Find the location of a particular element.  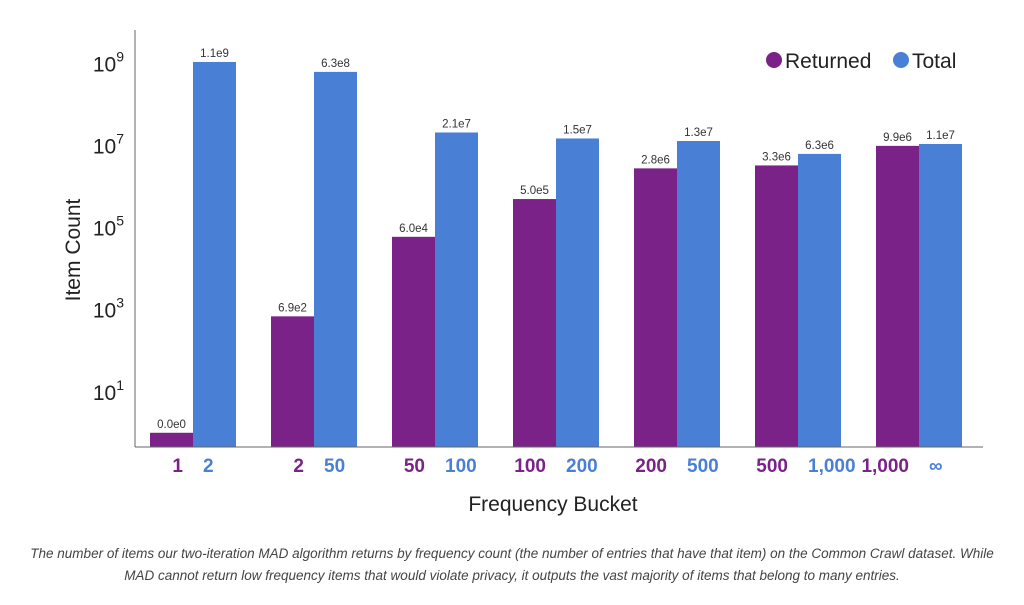

y-axis-title: Item Count is located at coordinates (73, 249).